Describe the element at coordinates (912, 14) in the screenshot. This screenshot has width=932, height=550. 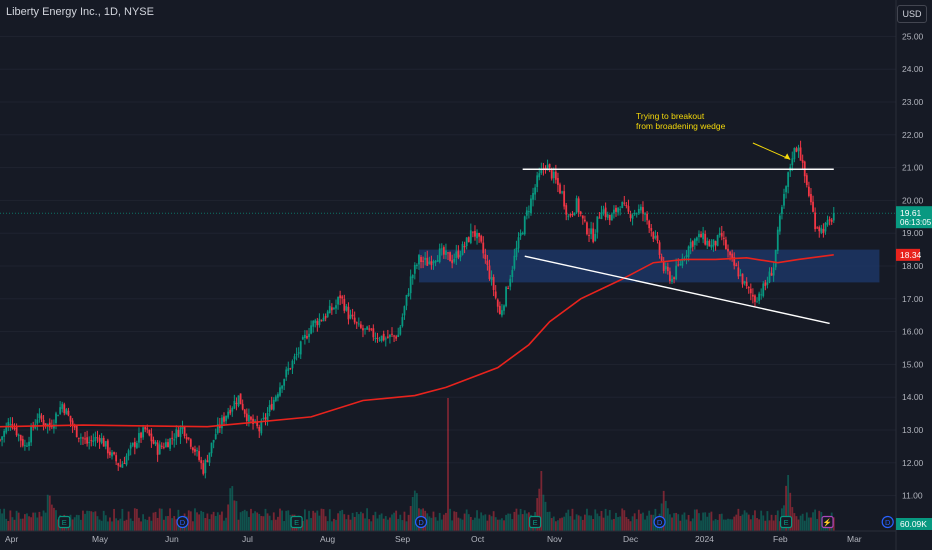
I see `currency-button: USD` at that location.